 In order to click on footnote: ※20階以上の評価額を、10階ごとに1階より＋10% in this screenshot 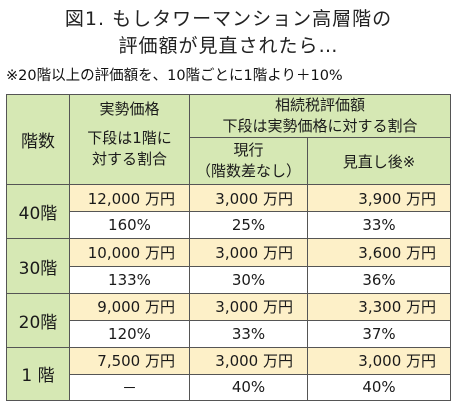, I will do `click(174, 76)`.